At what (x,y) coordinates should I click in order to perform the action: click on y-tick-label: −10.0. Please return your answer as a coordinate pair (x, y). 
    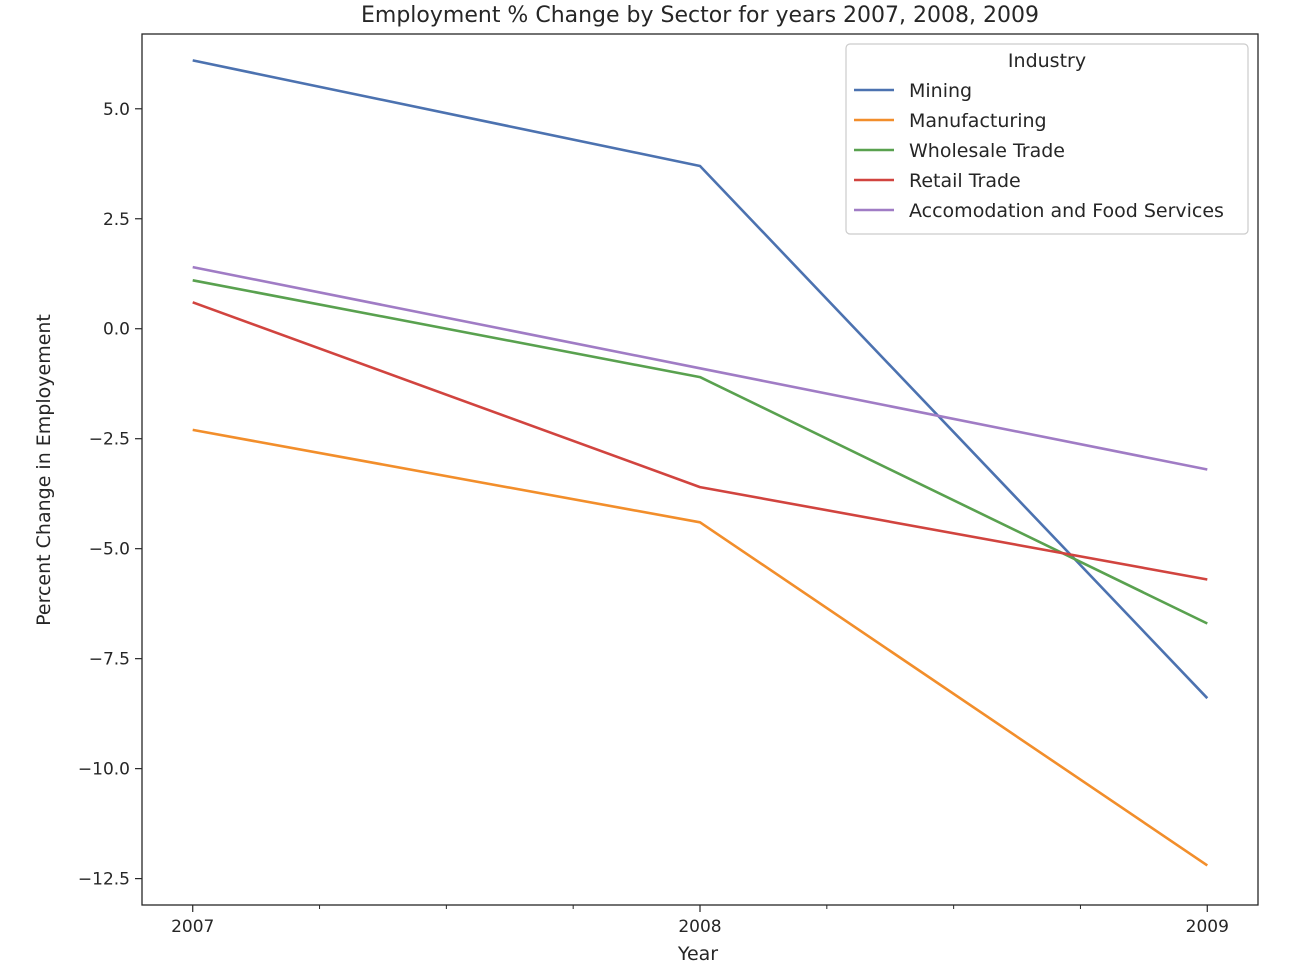
    Looking at the image, I should click on (104, 770).